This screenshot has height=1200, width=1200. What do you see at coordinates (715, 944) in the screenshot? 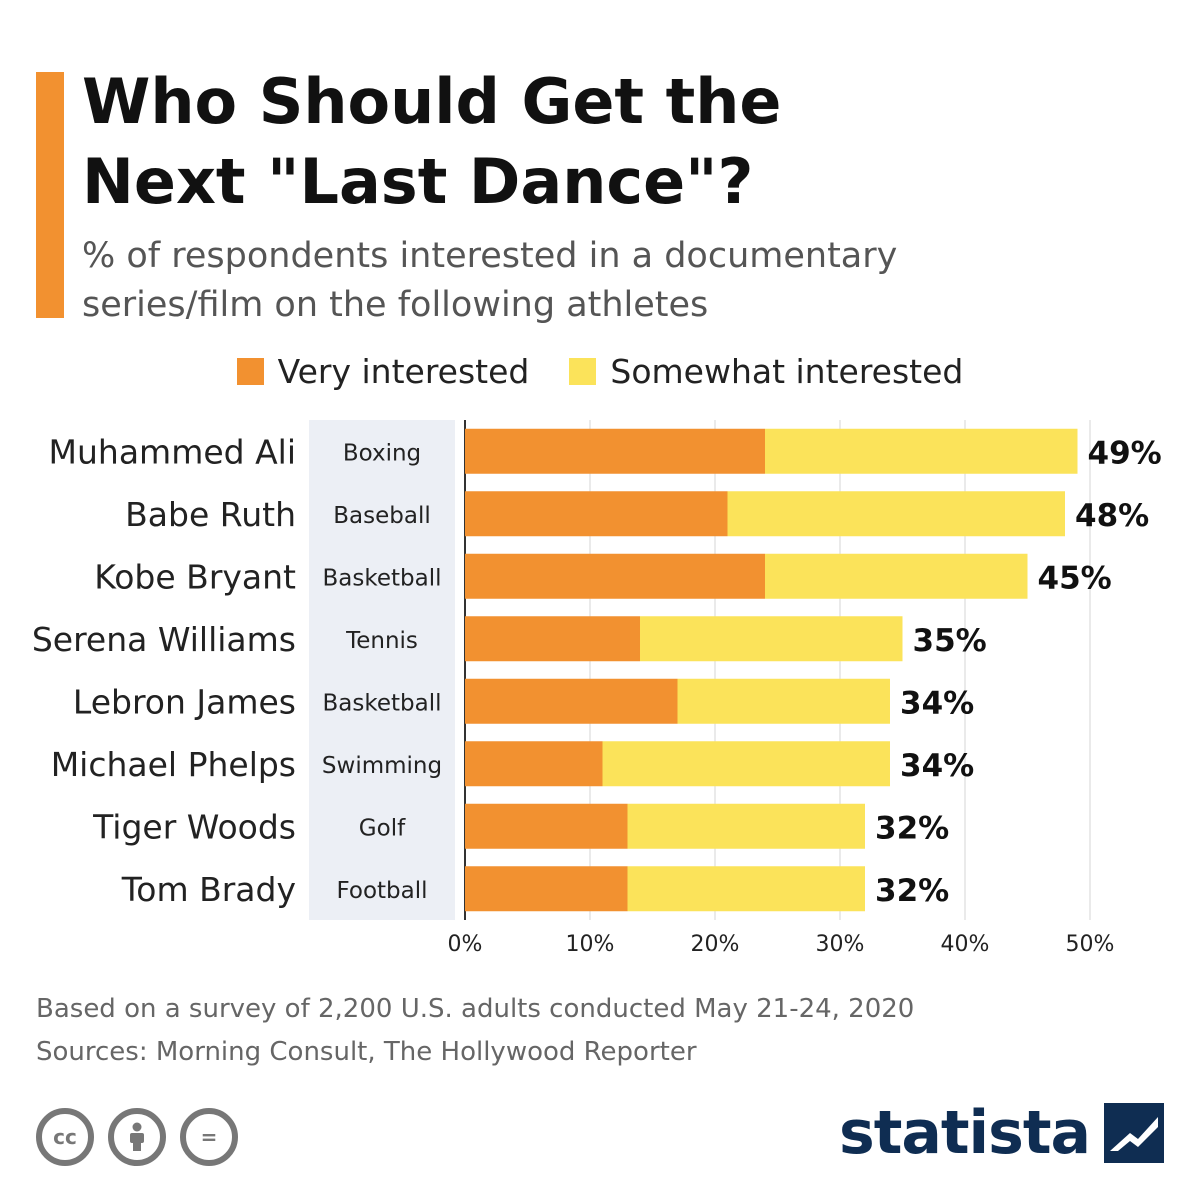
I see `x-tick-label: 20%` at bounding box center [715, 944].